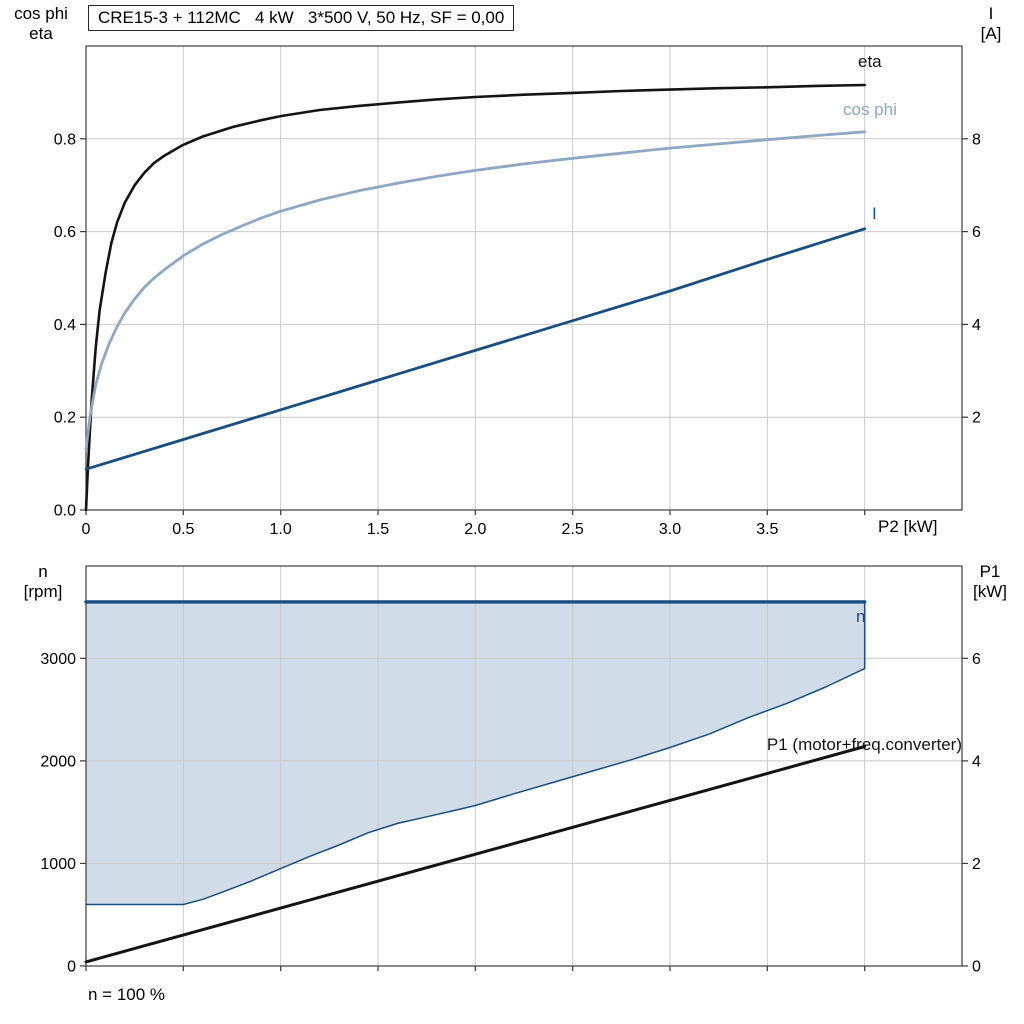 The width and height of the screenshot is (1024, 1024). I want to click on right-tick-label: 8, so click(976, 139).